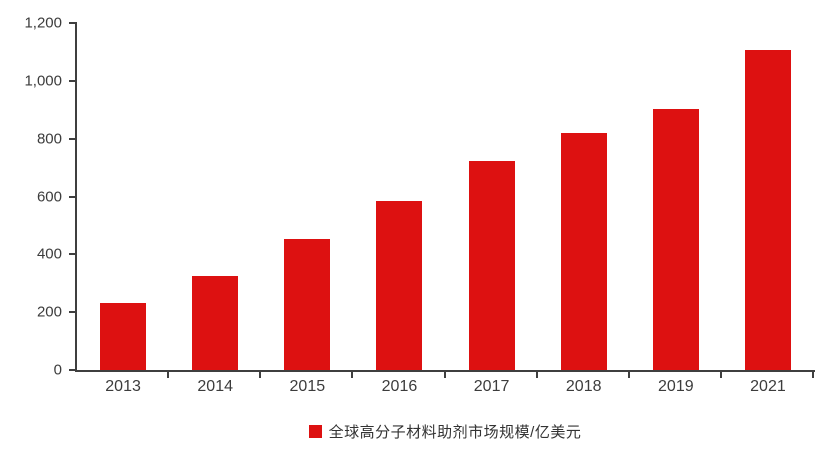  Describe the element at coordinates (123, 196) in the screenshot. I see `bar-cell-2013` at that location.